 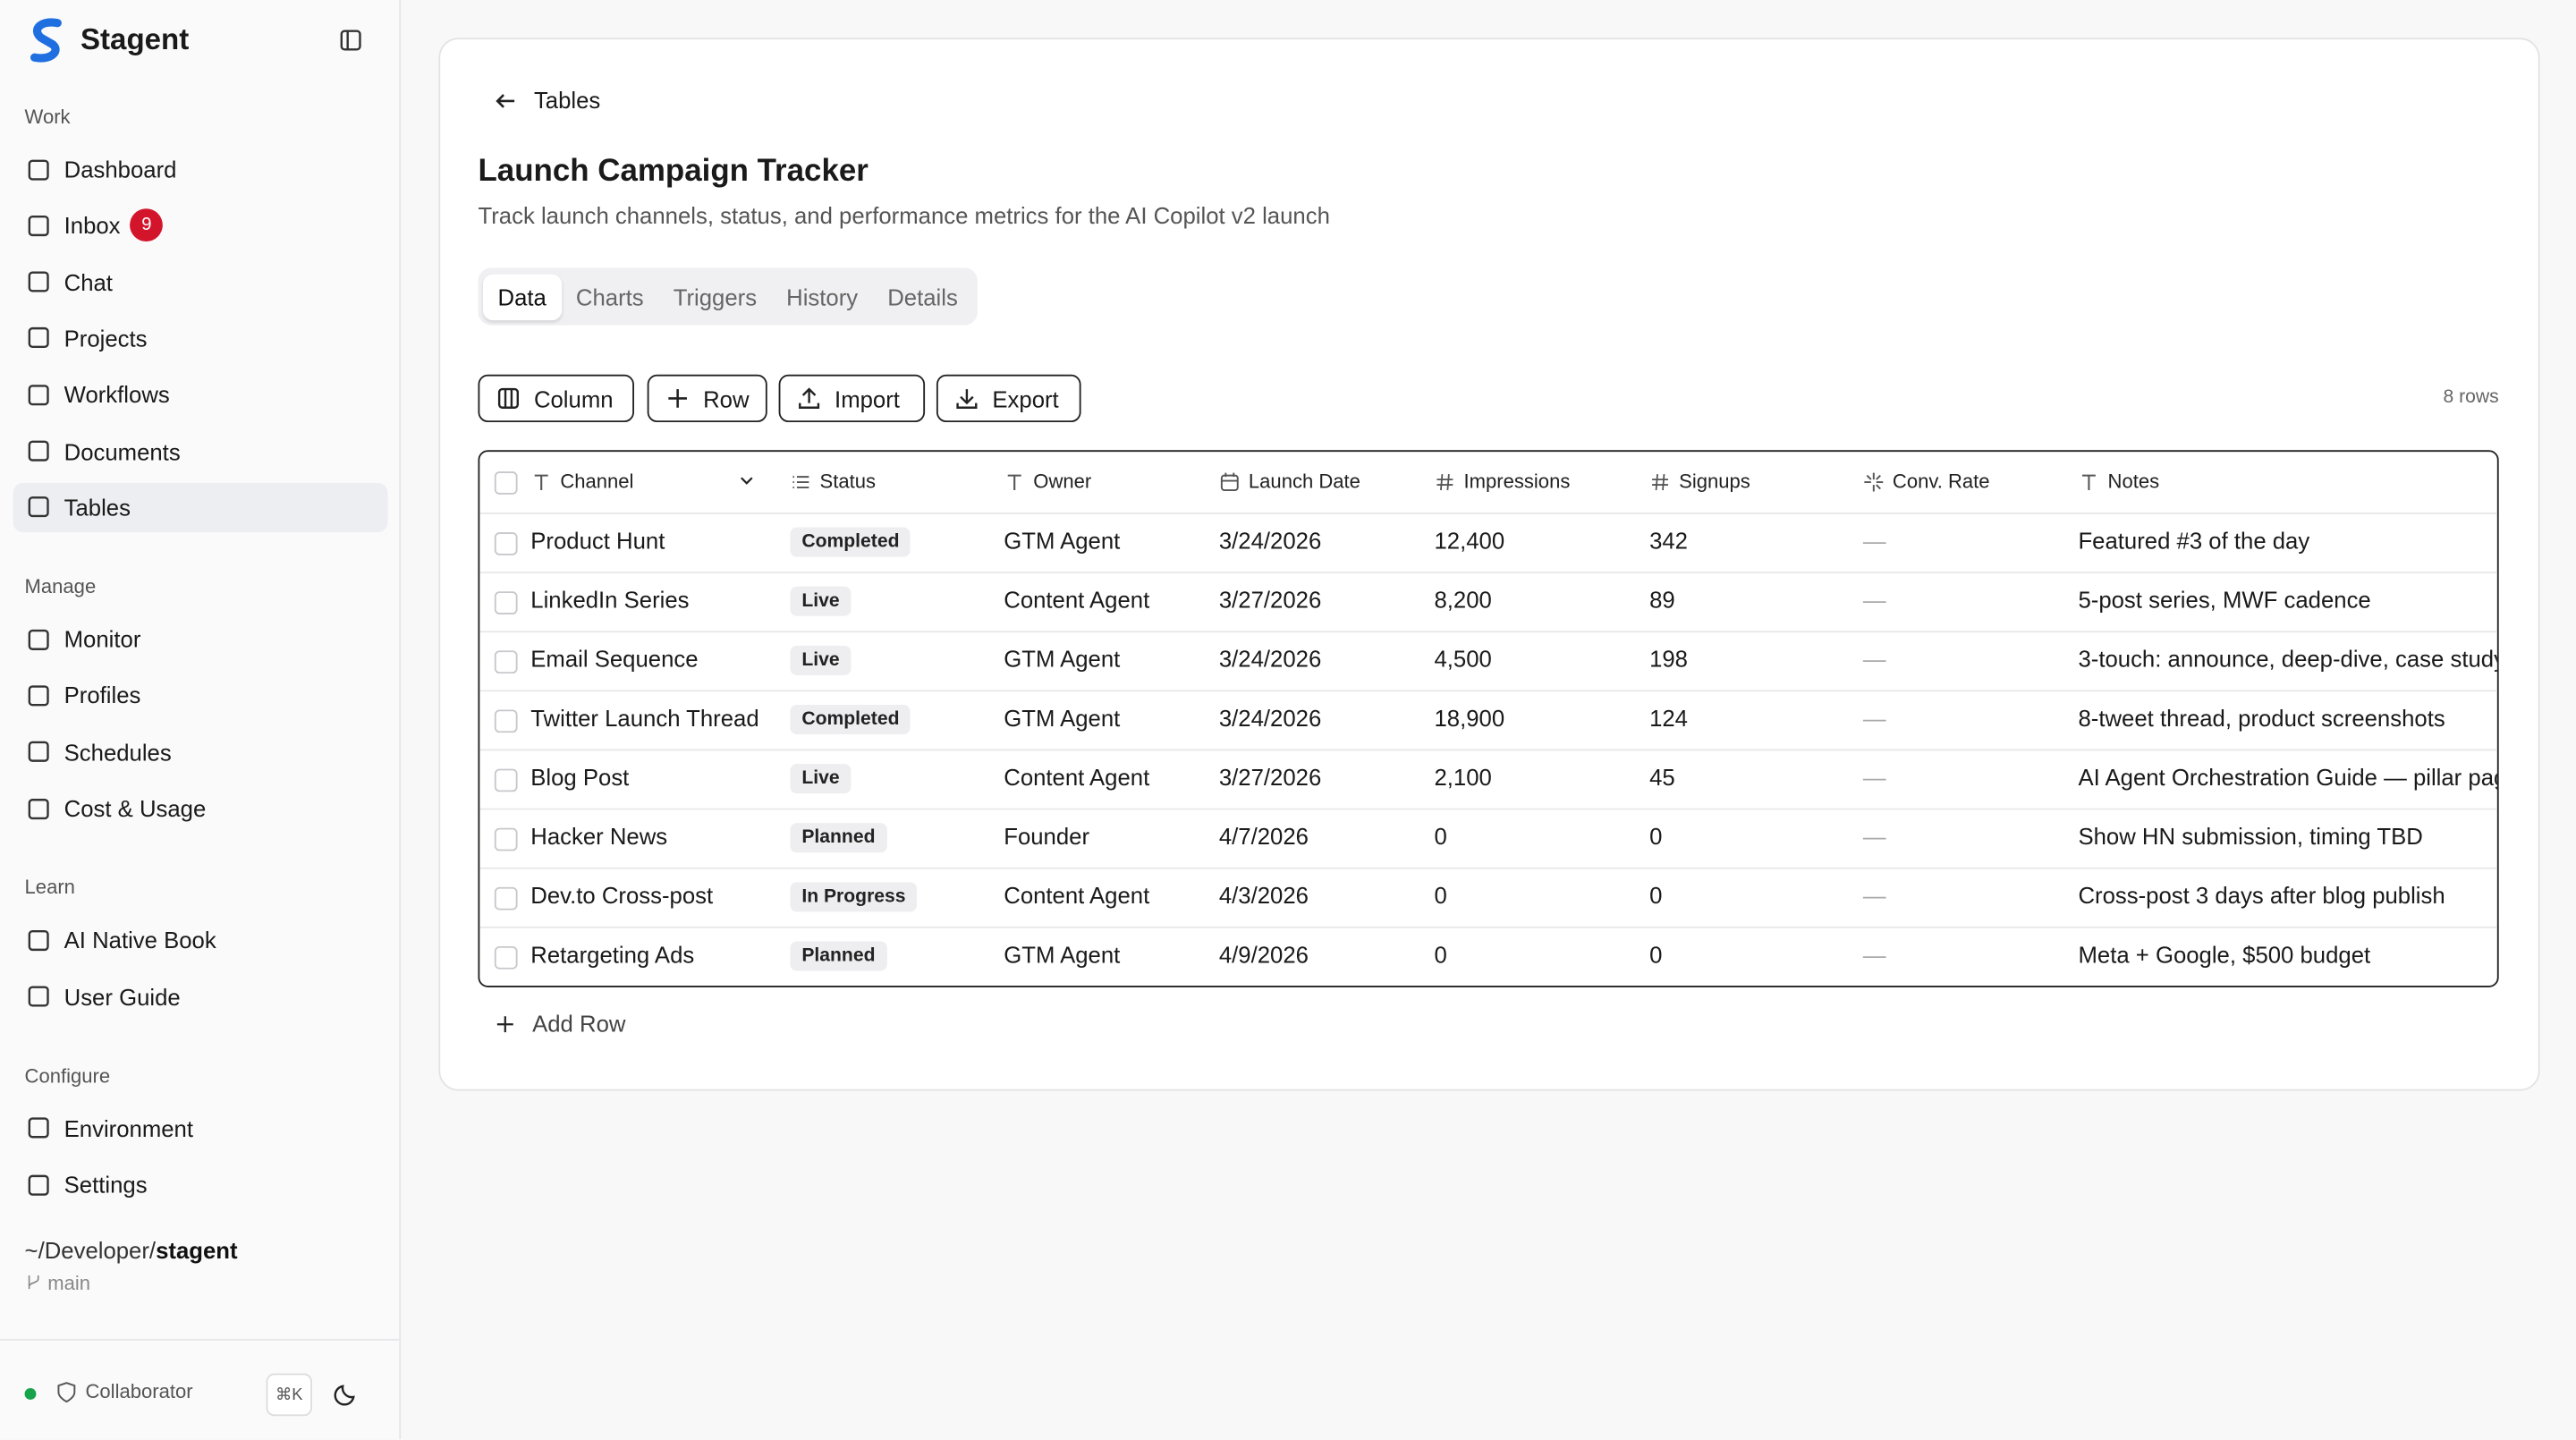 What do you see at coordinates (1062, 482) in the screenshot?
I see `column-label: Owner` at bounding box center [1062, 482].